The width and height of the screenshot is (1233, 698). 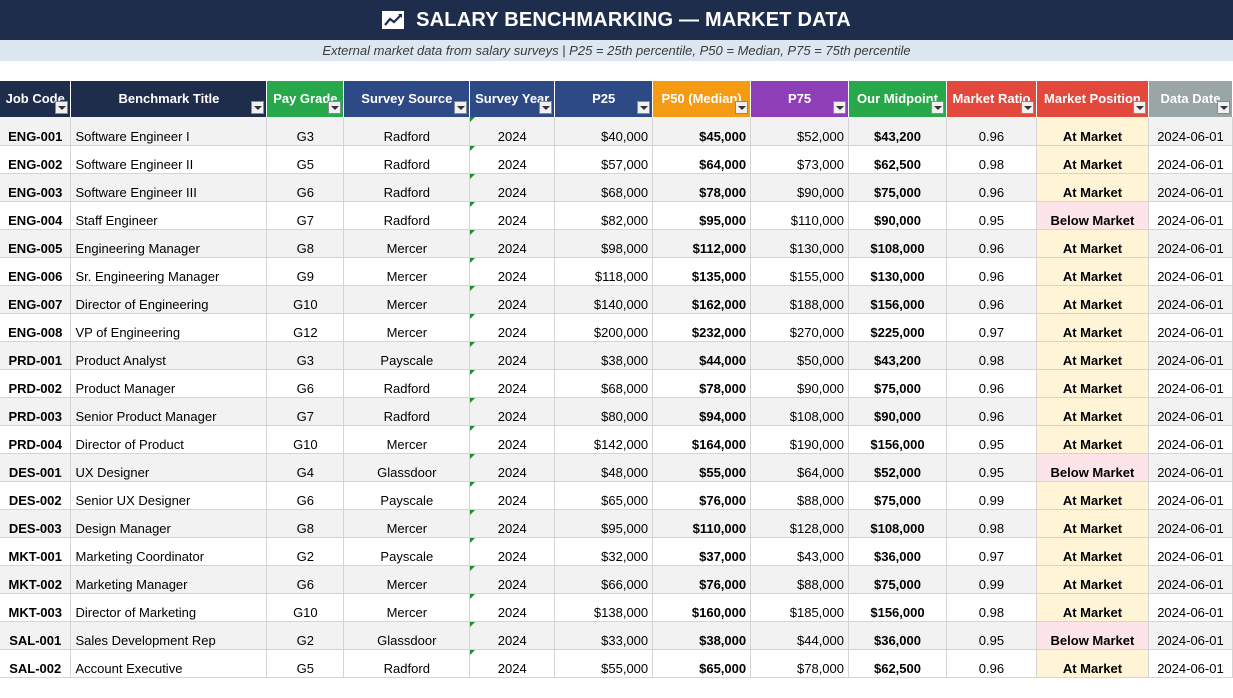 What do you see at coordinates (799, 439) in the screenshot?
I see `cell-p75: $190,000` at bounding box center [799, 439].